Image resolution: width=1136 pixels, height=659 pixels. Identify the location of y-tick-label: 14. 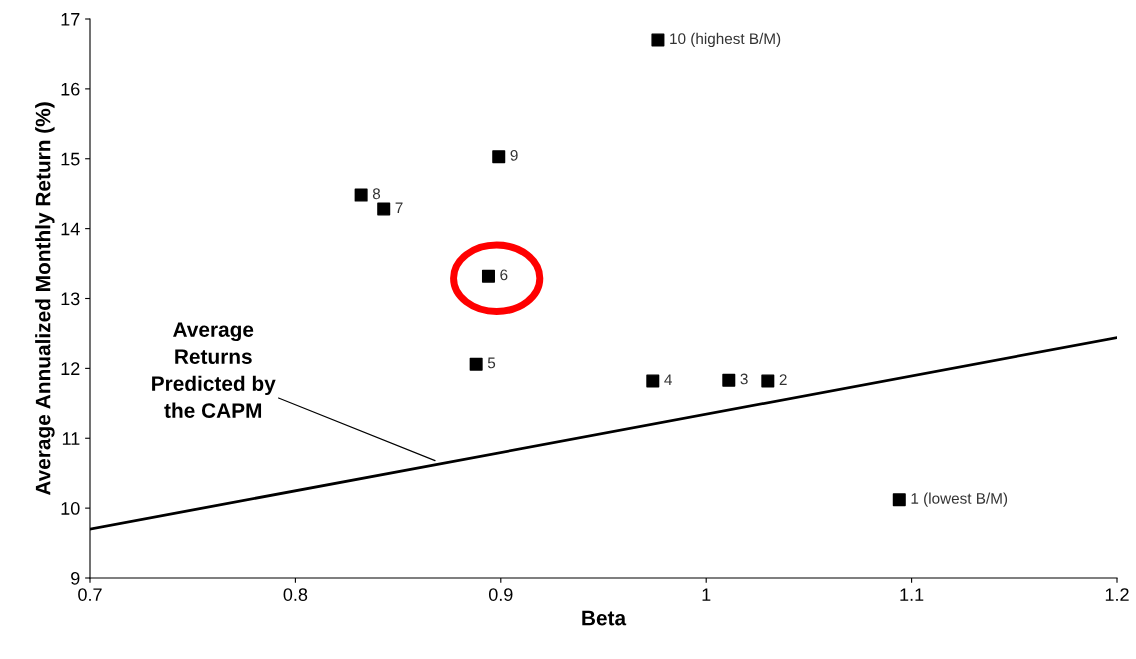
(70, 229).